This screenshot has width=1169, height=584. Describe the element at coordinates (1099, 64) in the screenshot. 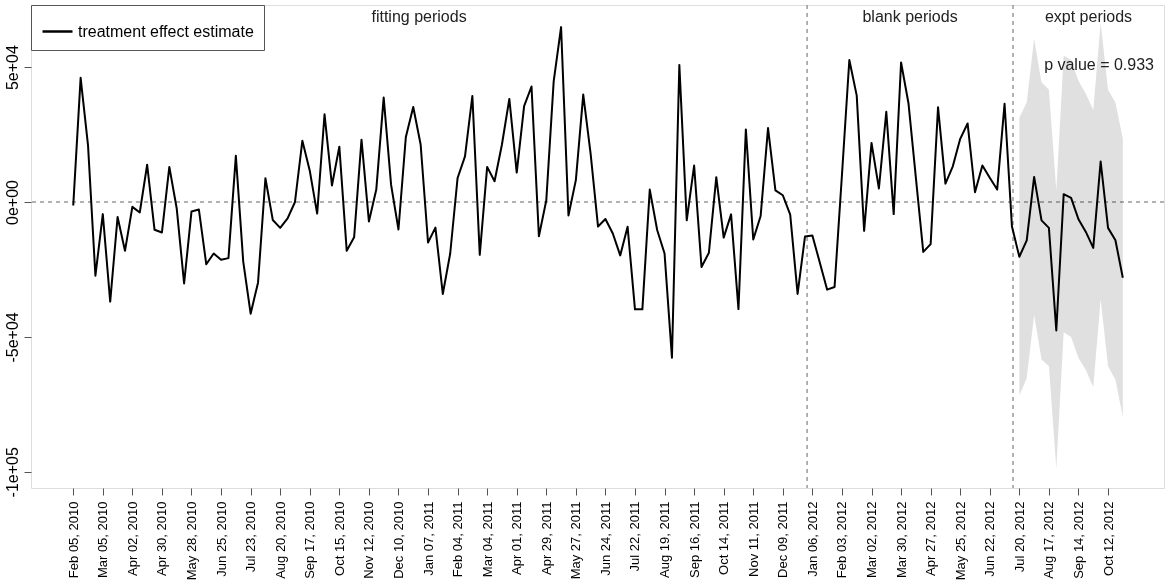

I see `annotation: p value = 0.933` at that location.